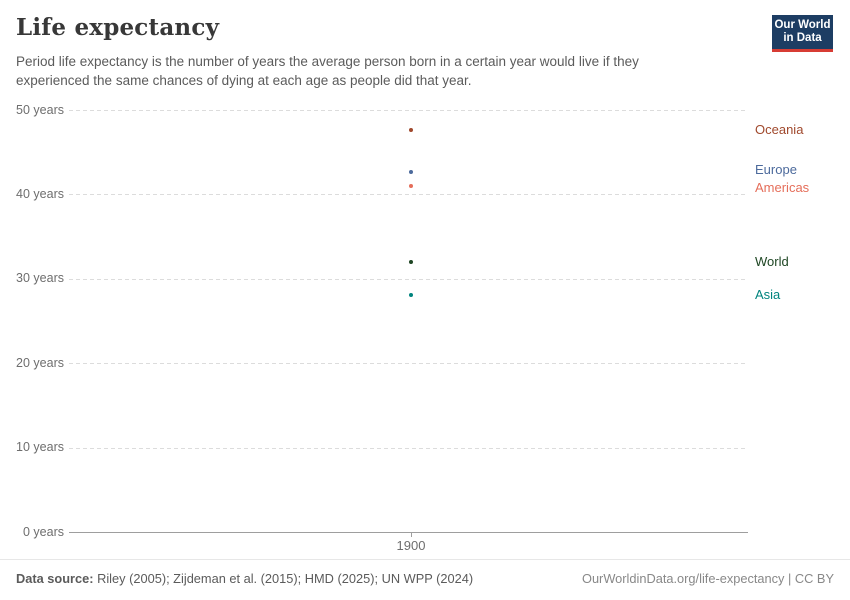  Describe the element at coordinates (40, 447) in the screenshot. I see `y-axis-tick-label: 10 years` at that location.